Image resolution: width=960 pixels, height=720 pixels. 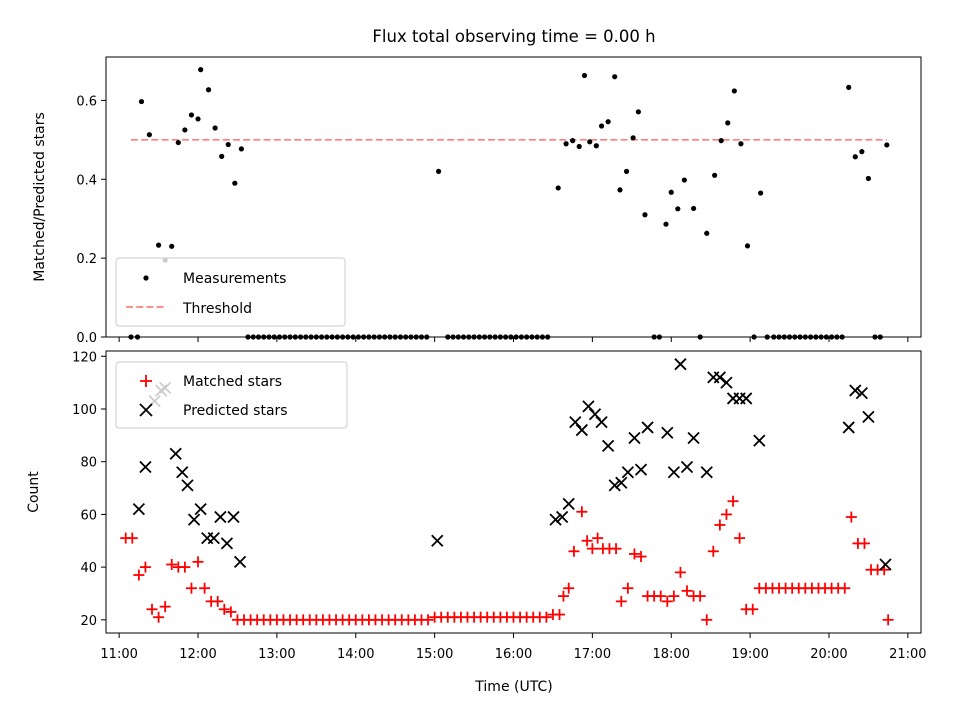 I want to click on bottom-x-tick-label: 14:00, so click(x=355, y=654).